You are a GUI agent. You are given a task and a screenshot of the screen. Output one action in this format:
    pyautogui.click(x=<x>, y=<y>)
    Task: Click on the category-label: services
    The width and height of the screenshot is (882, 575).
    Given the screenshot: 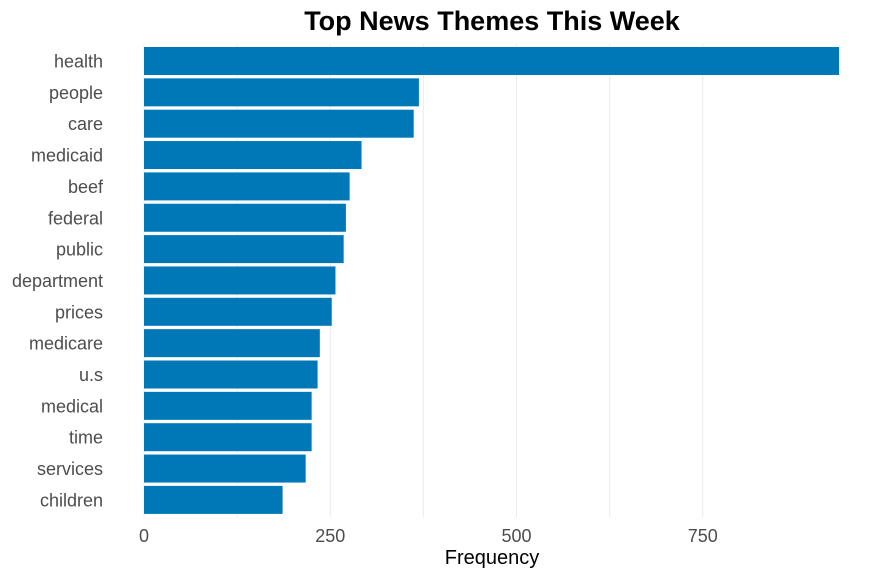 What is the action you would take?
    pyautogui.click(x=70, y=469)
    